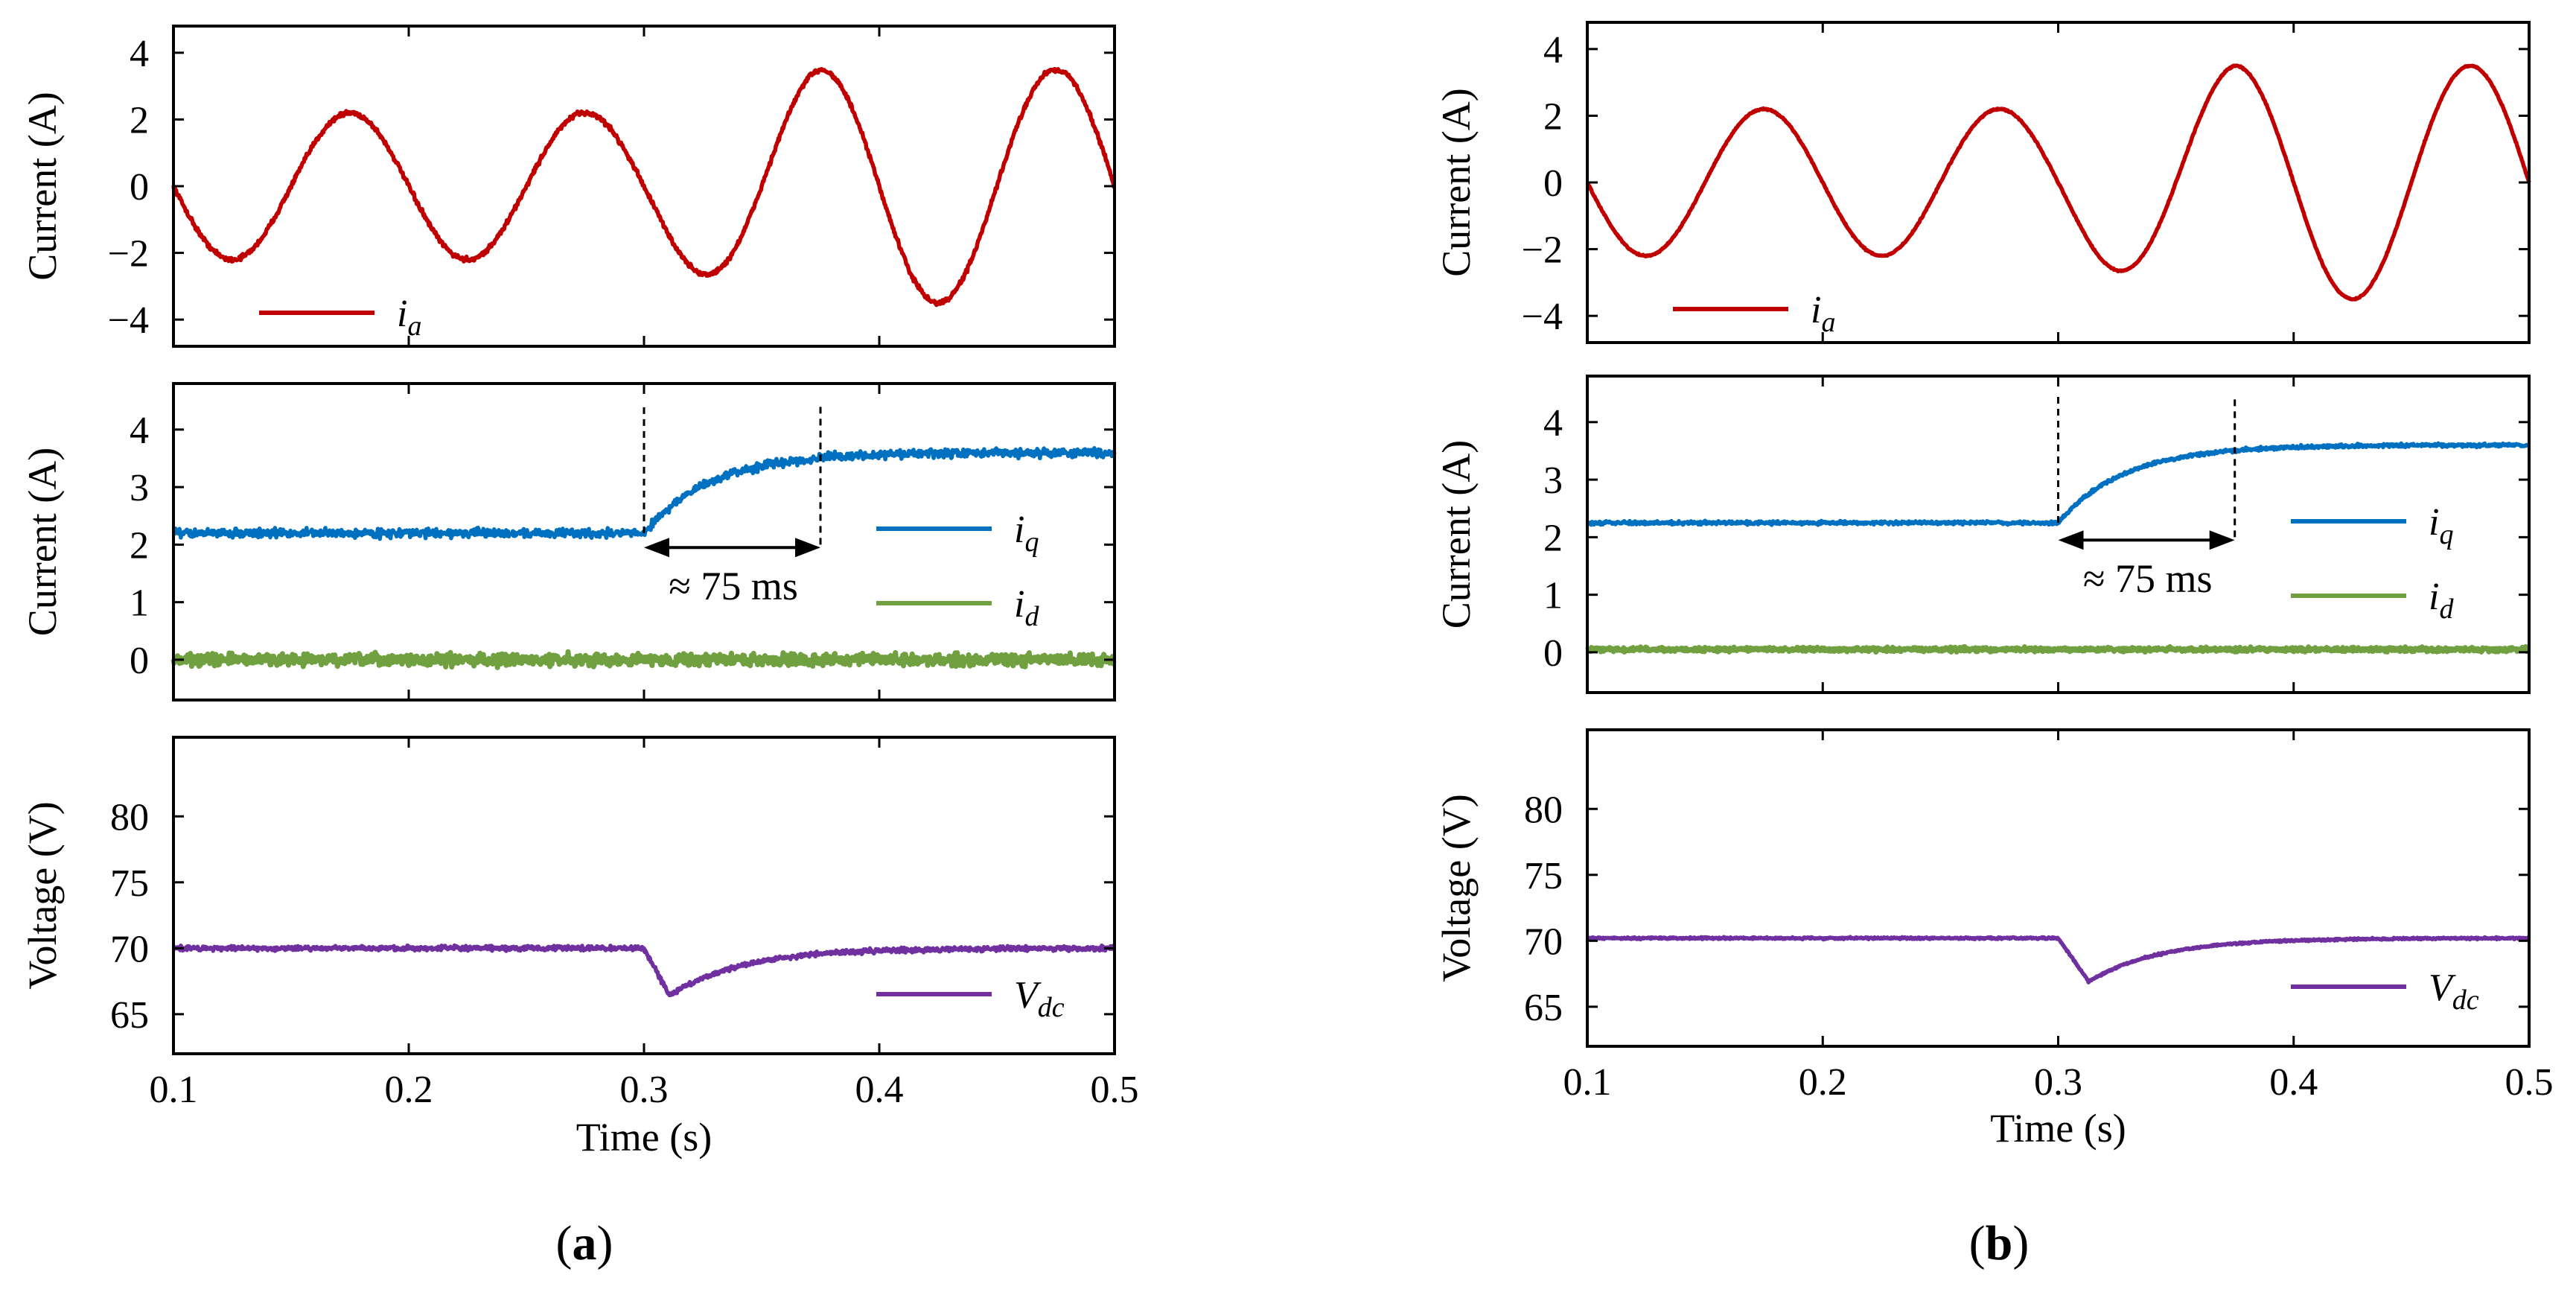  What do you see at coordinates (1999, 1243) in the screenshot?
I see `panel-label-b: (b)` at bounding box center [1999, 1243].